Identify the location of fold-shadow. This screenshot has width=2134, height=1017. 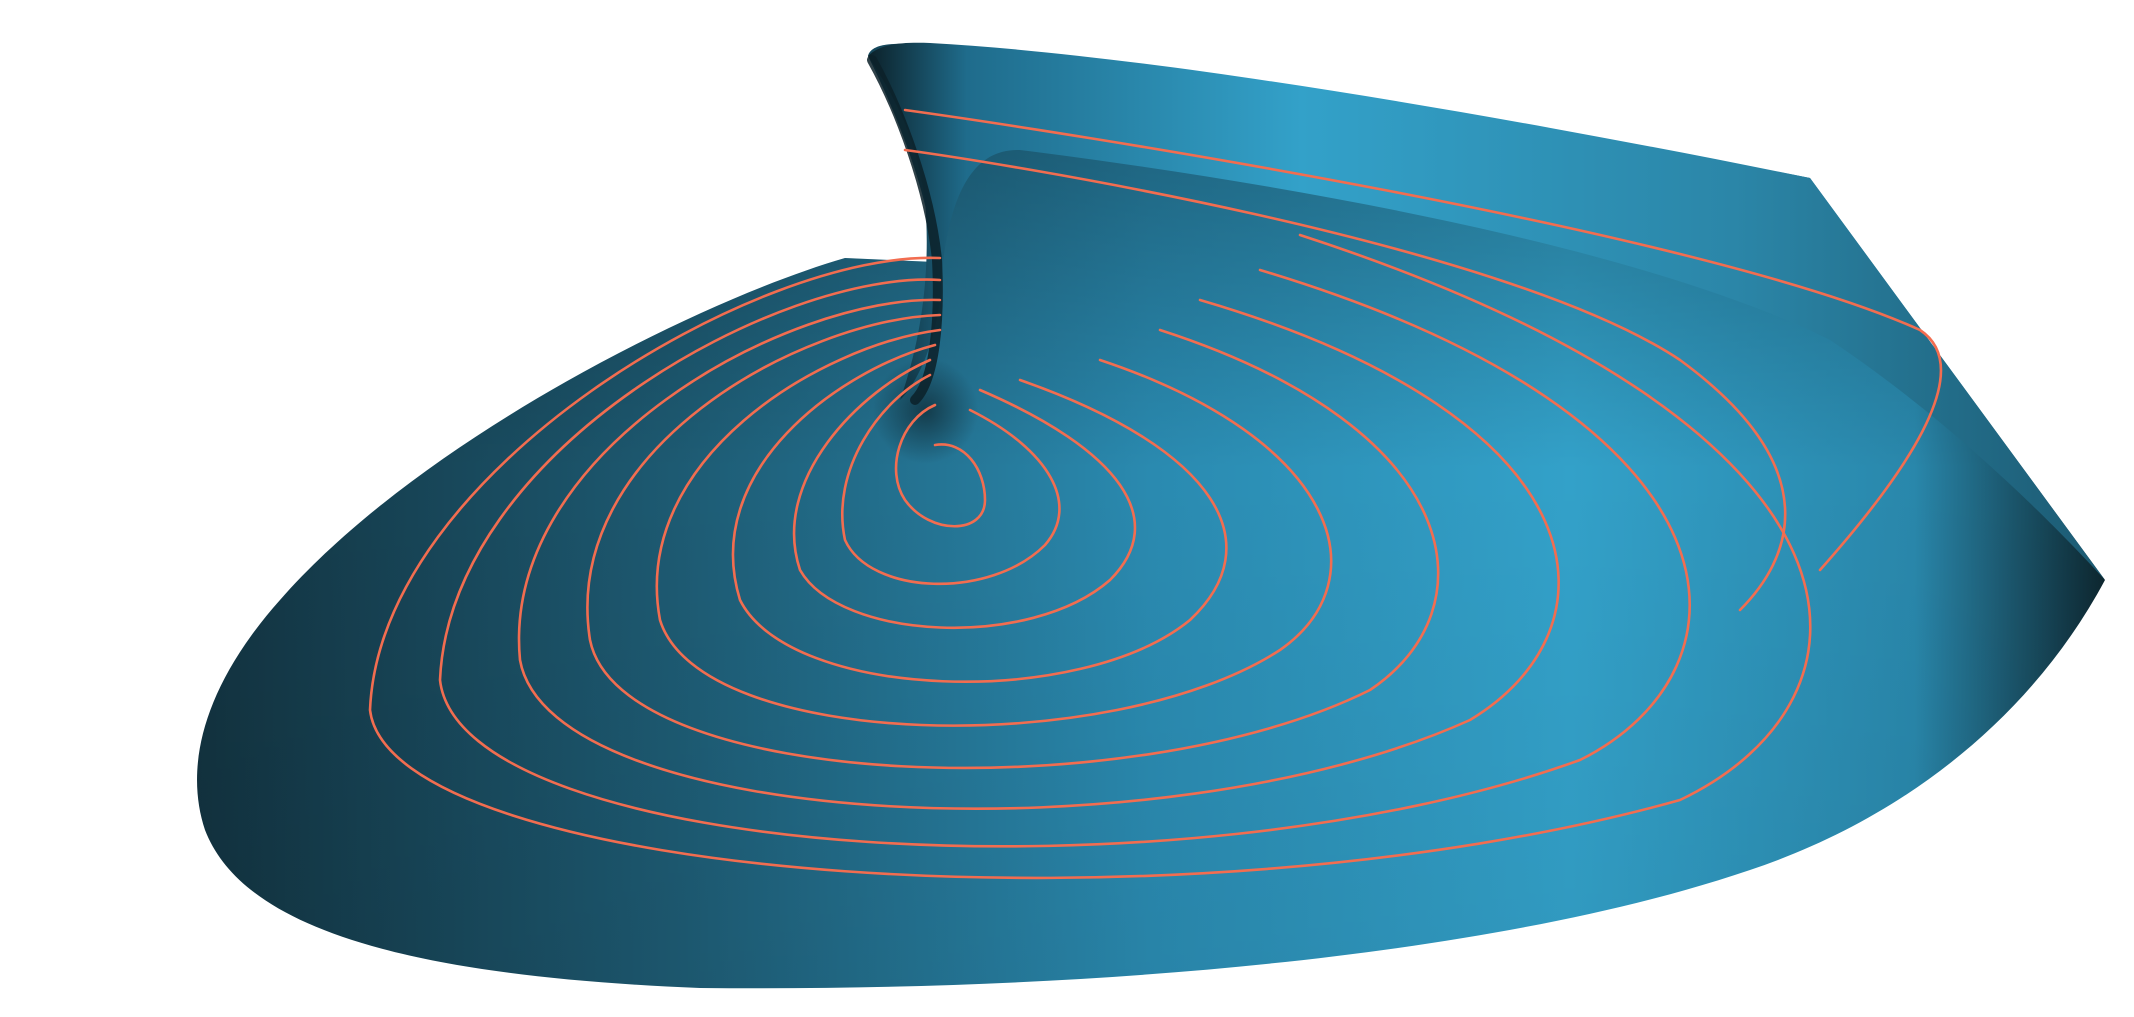
(940, 430).